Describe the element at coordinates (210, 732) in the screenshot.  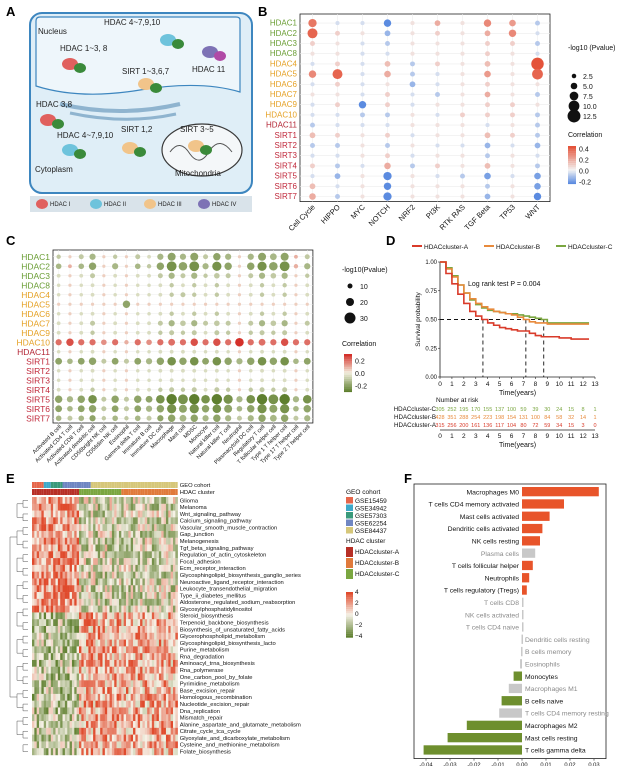
I see `row-label: Citrate_cycle_tca_cycle` at that location.